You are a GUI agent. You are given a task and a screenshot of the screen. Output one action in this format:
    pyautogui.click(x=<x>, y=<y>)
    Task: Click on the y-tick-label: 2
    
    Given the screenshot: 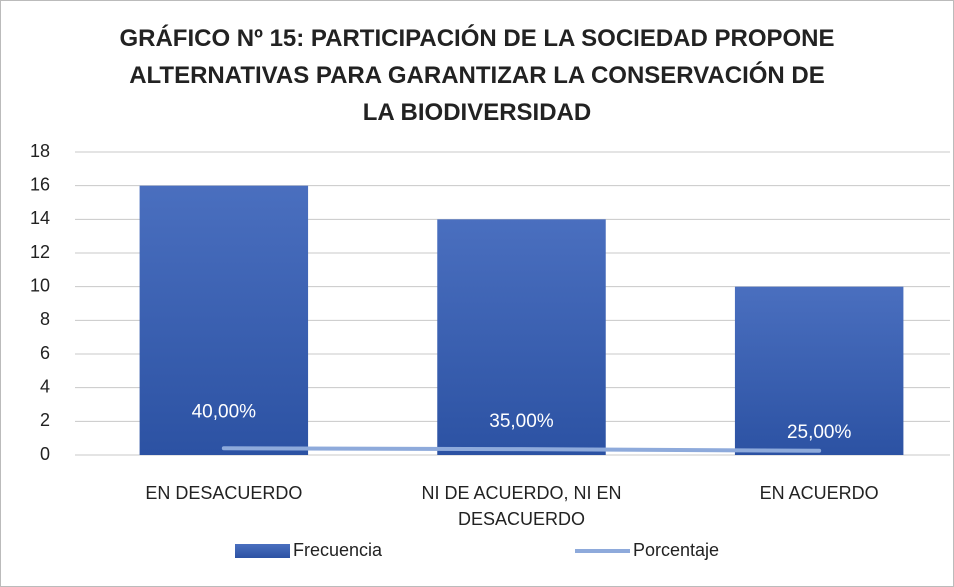 What is the action you would take?
    pyautogui.click(x=45, y=420)
    